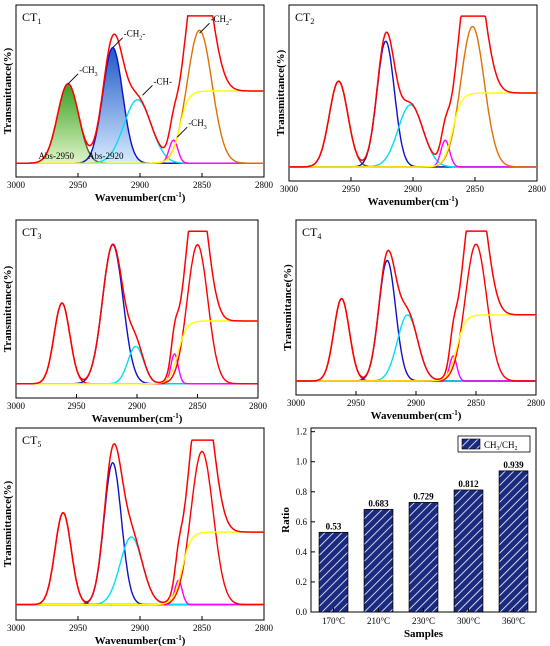 This screenshot has height=646, width=550. I want to click on x-category-label: 360°C, so click(513, 621).